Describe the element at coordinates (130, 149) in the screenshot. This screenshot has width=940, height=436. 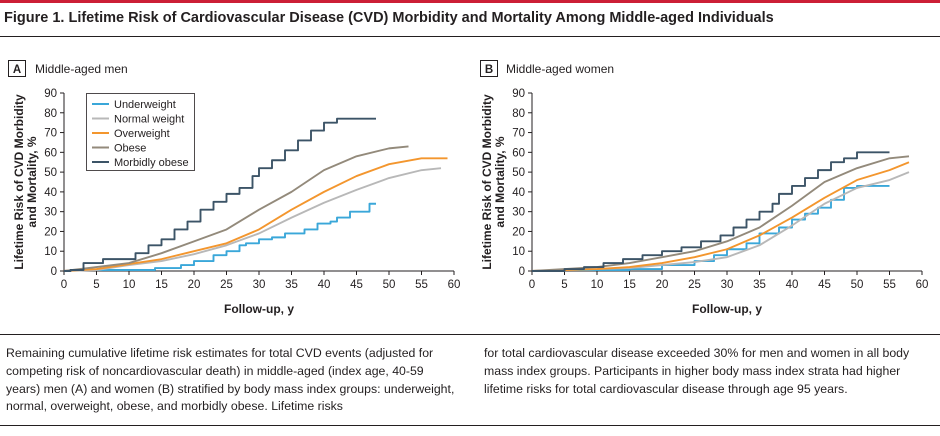
I see `legend-label: Obese` at that location.